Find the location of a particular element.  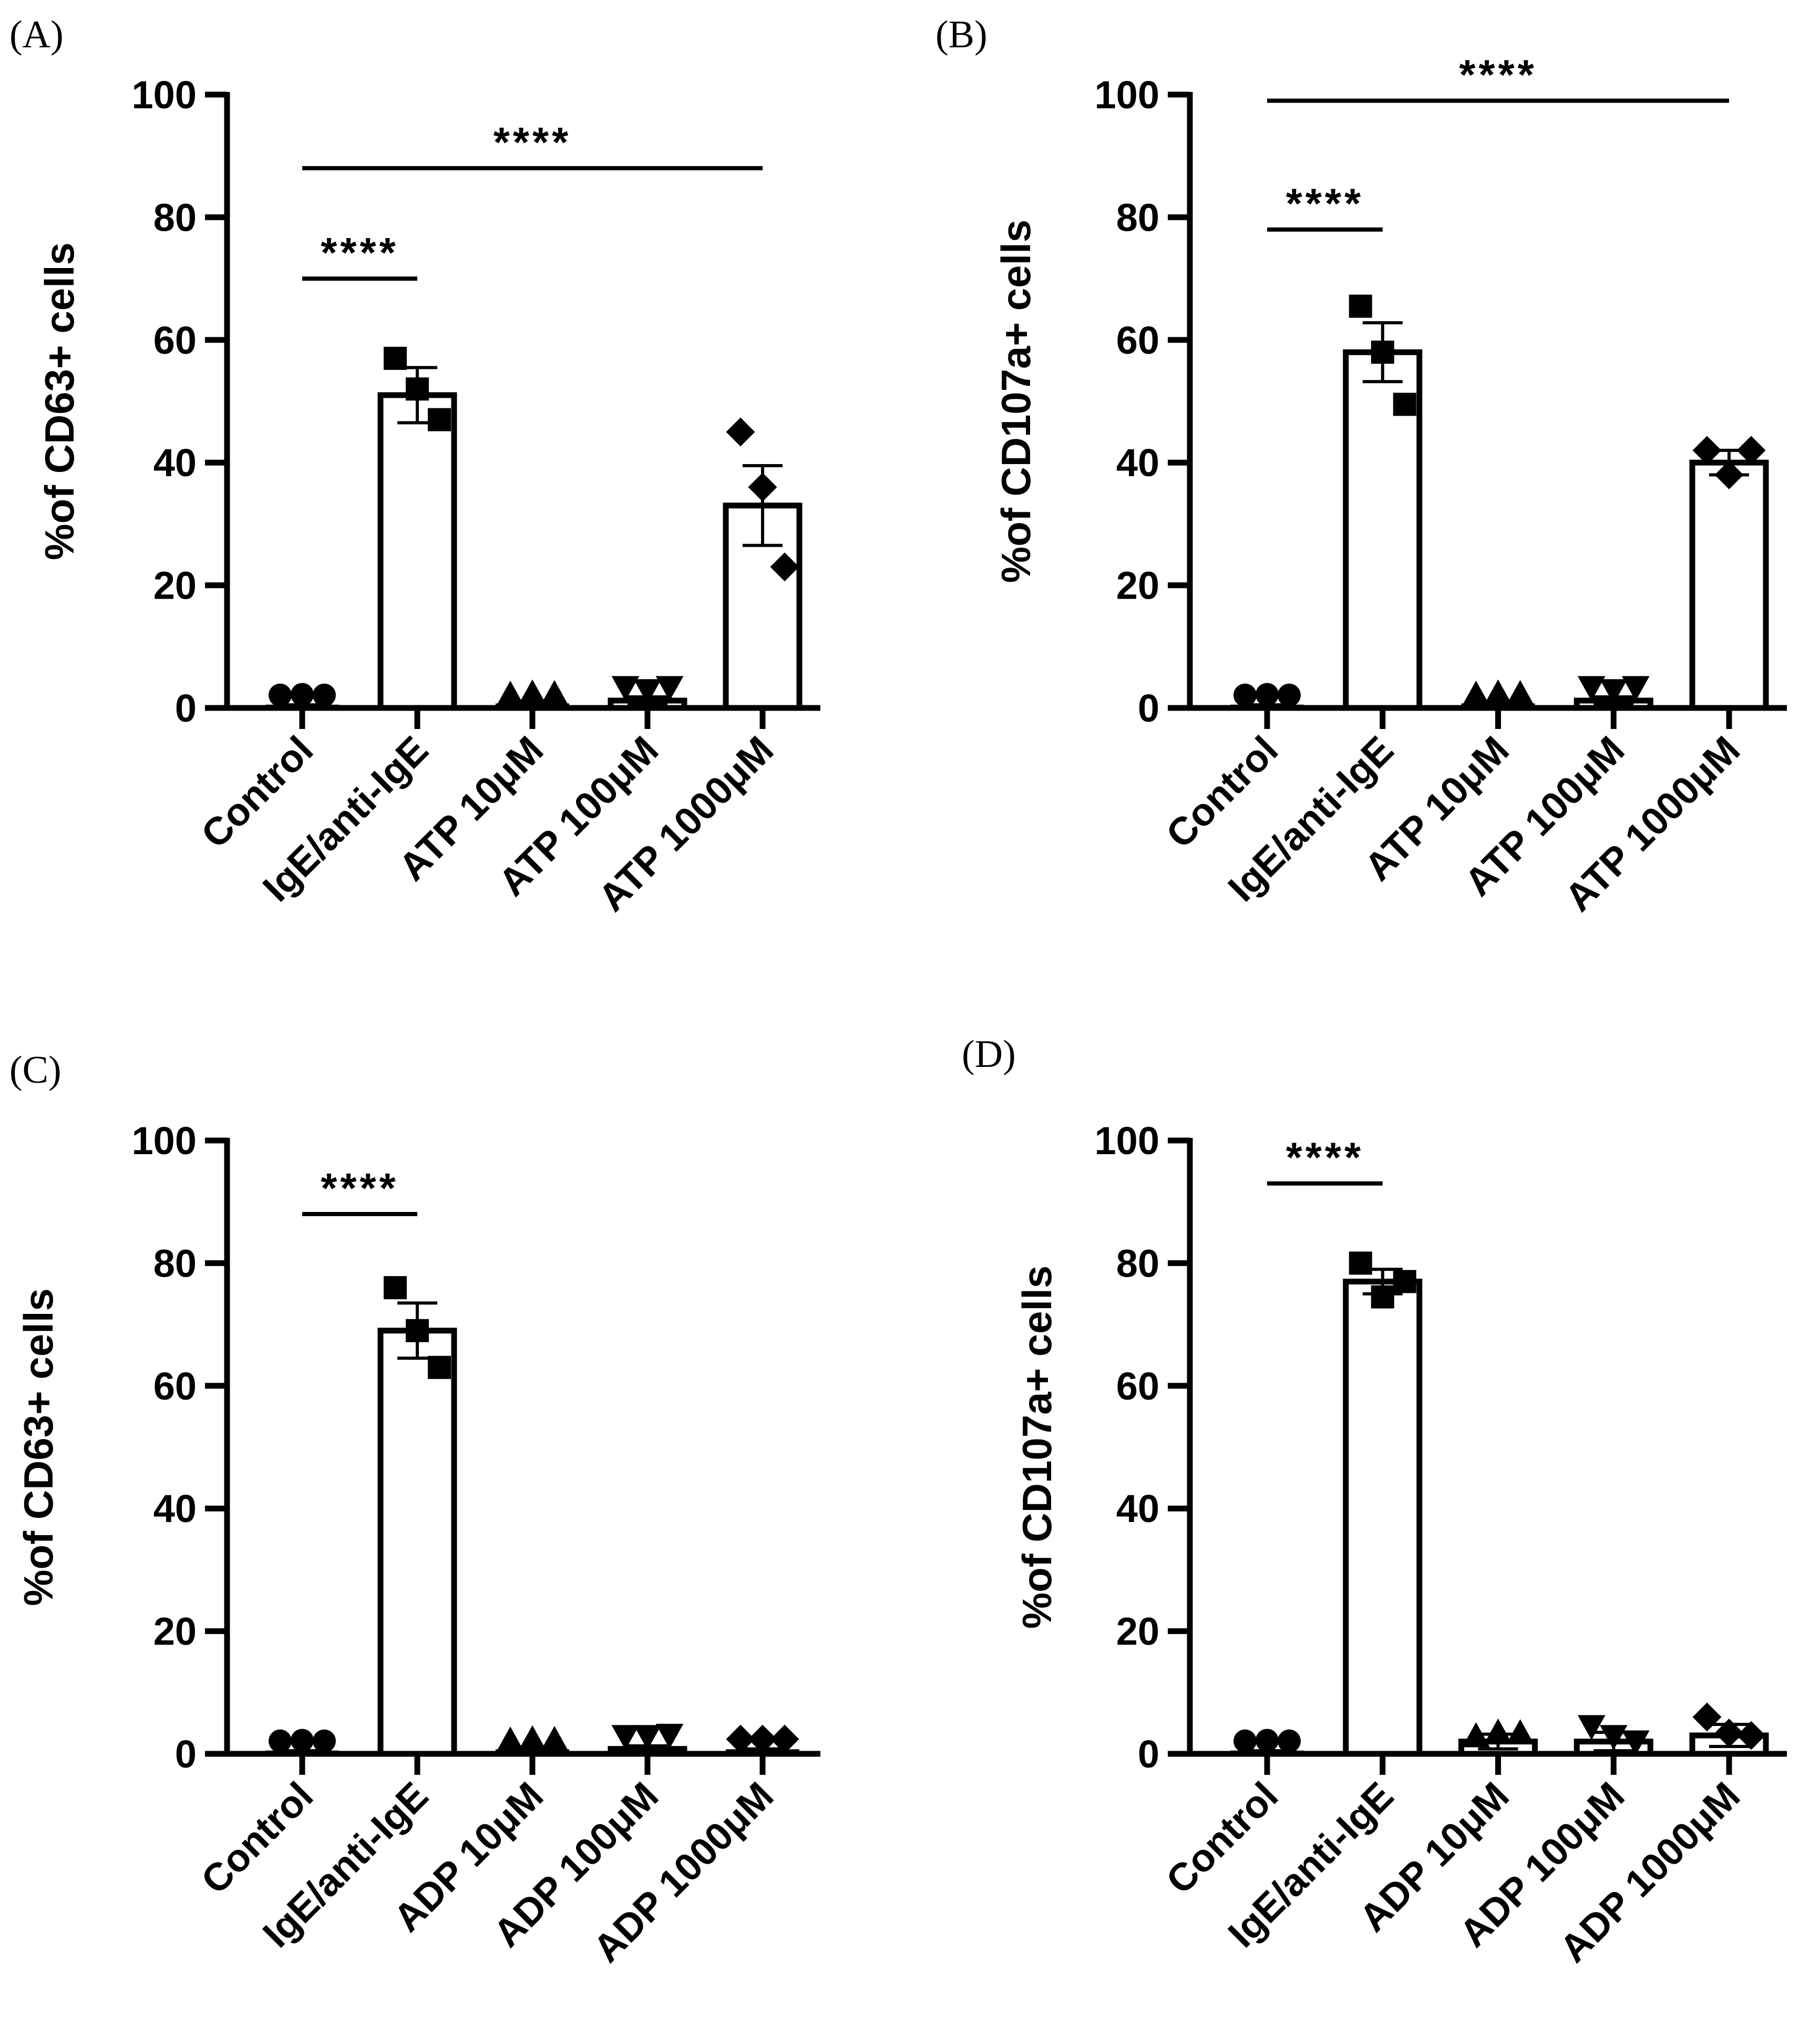

panel-label: (A) is located at coordinates (36, 34).